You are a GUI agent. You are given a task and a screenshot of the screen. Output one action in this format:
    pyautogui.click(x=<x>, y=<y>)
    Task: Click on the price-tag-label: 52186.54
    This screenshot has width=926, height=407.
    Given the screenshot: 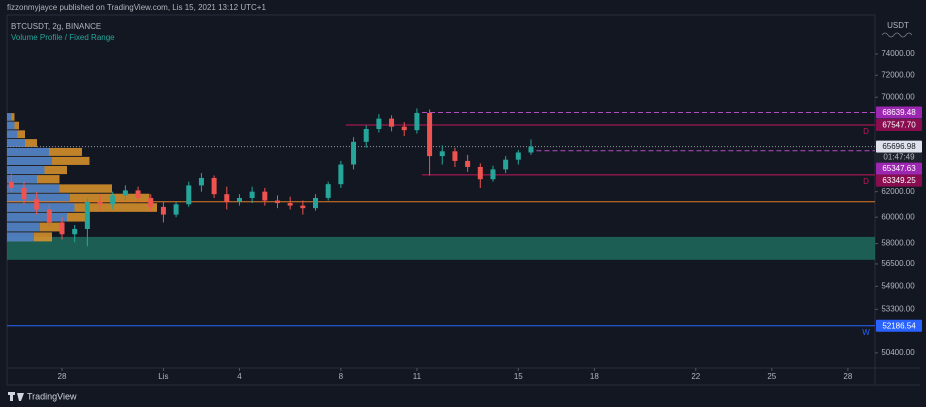 What is the action you would take?
    pyautogui.click(x=899, y=325)
    